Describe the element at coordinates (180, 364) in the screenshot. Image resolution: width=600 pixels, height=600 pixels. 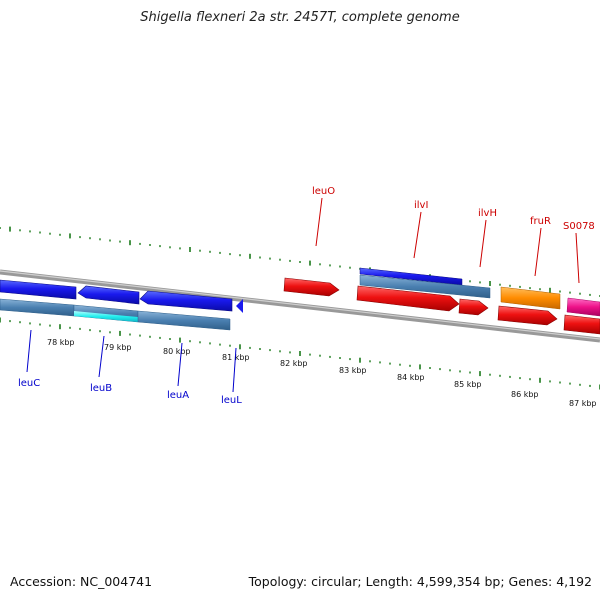
I see `leuA-callout-line` at that location.